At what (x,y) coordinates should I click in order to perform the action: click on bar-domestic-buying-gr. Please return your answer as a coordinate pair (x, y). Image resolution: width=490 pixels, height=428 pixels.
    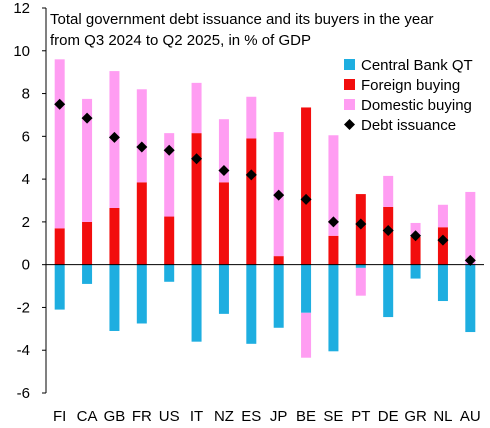
    Looking at the image, I should click on (415, 229).